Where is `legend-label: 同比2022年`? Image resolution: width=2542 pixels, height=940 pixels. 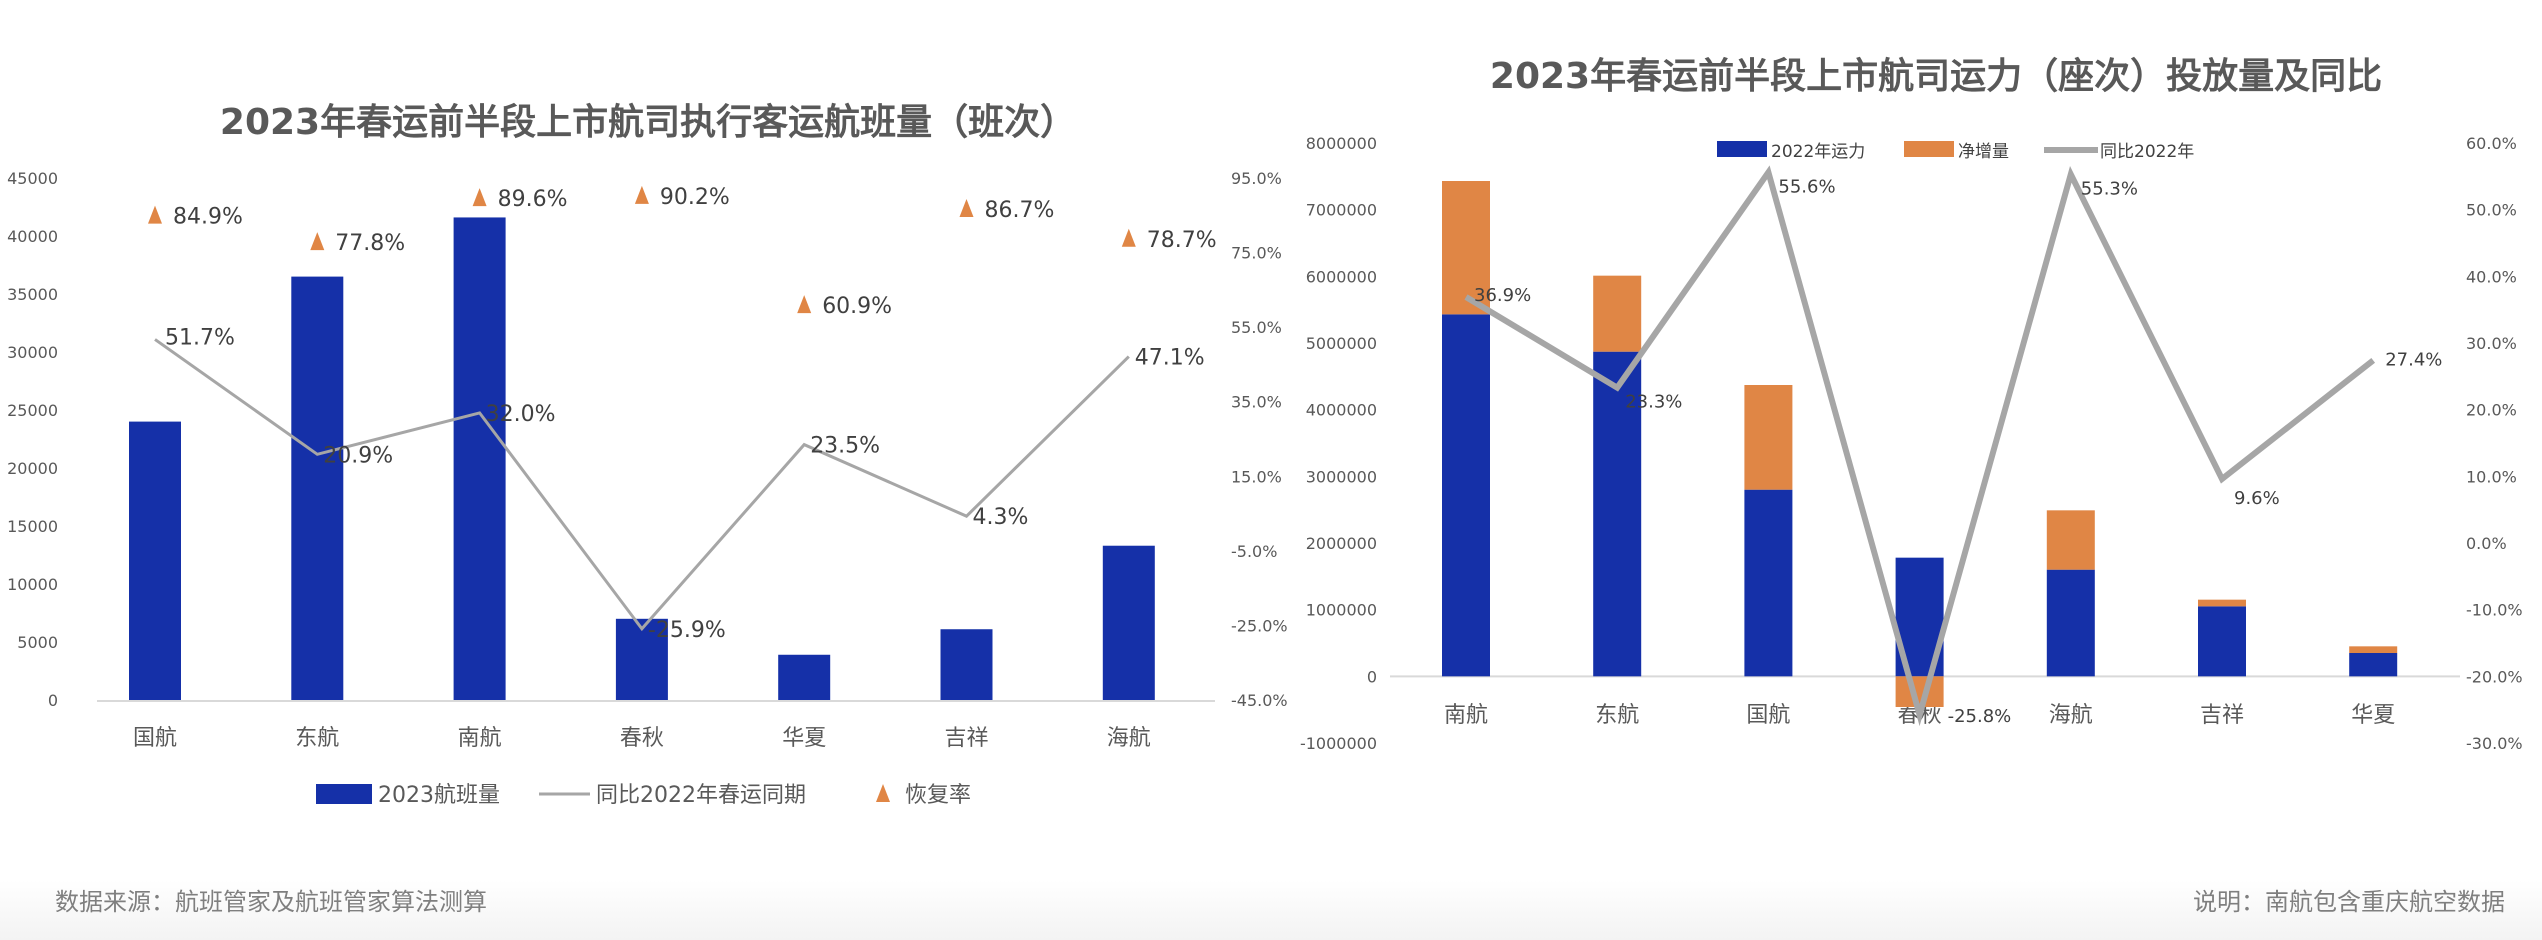 legend-label: 同比2022年 is located at coordinates (2147, 152).